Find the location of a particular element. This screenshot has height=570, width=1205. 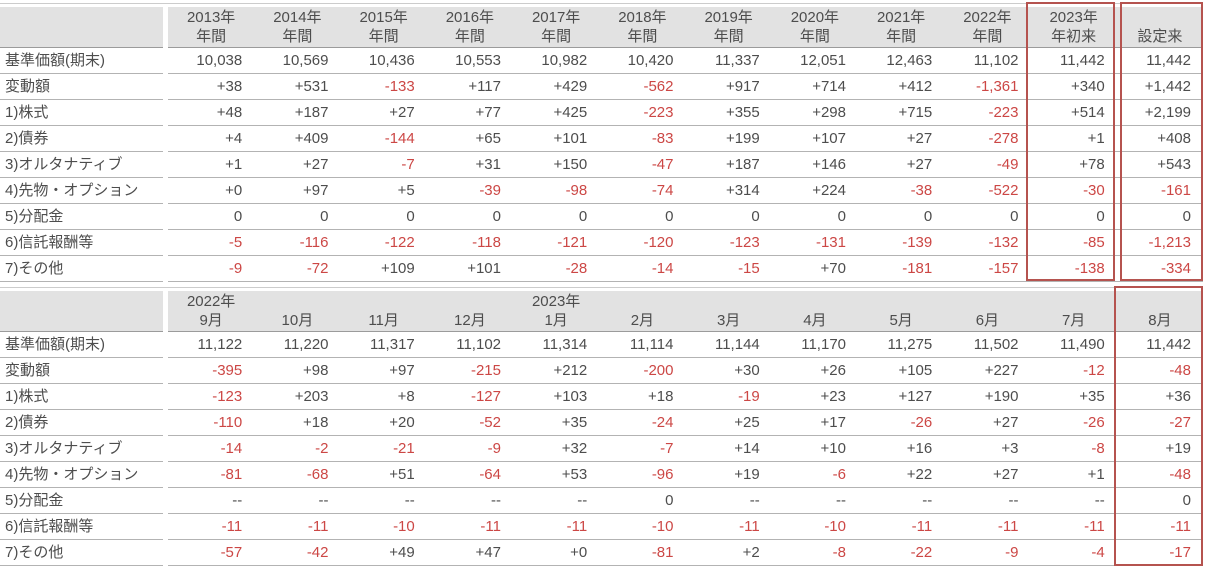

column-header-year: 2019年 is located at coordinates (728, 17).